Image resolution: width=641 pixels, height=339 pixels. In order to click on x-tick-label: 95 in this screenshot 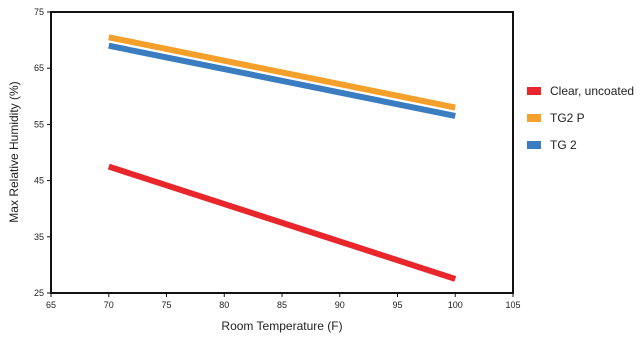, I will do `click(397, 305)`.